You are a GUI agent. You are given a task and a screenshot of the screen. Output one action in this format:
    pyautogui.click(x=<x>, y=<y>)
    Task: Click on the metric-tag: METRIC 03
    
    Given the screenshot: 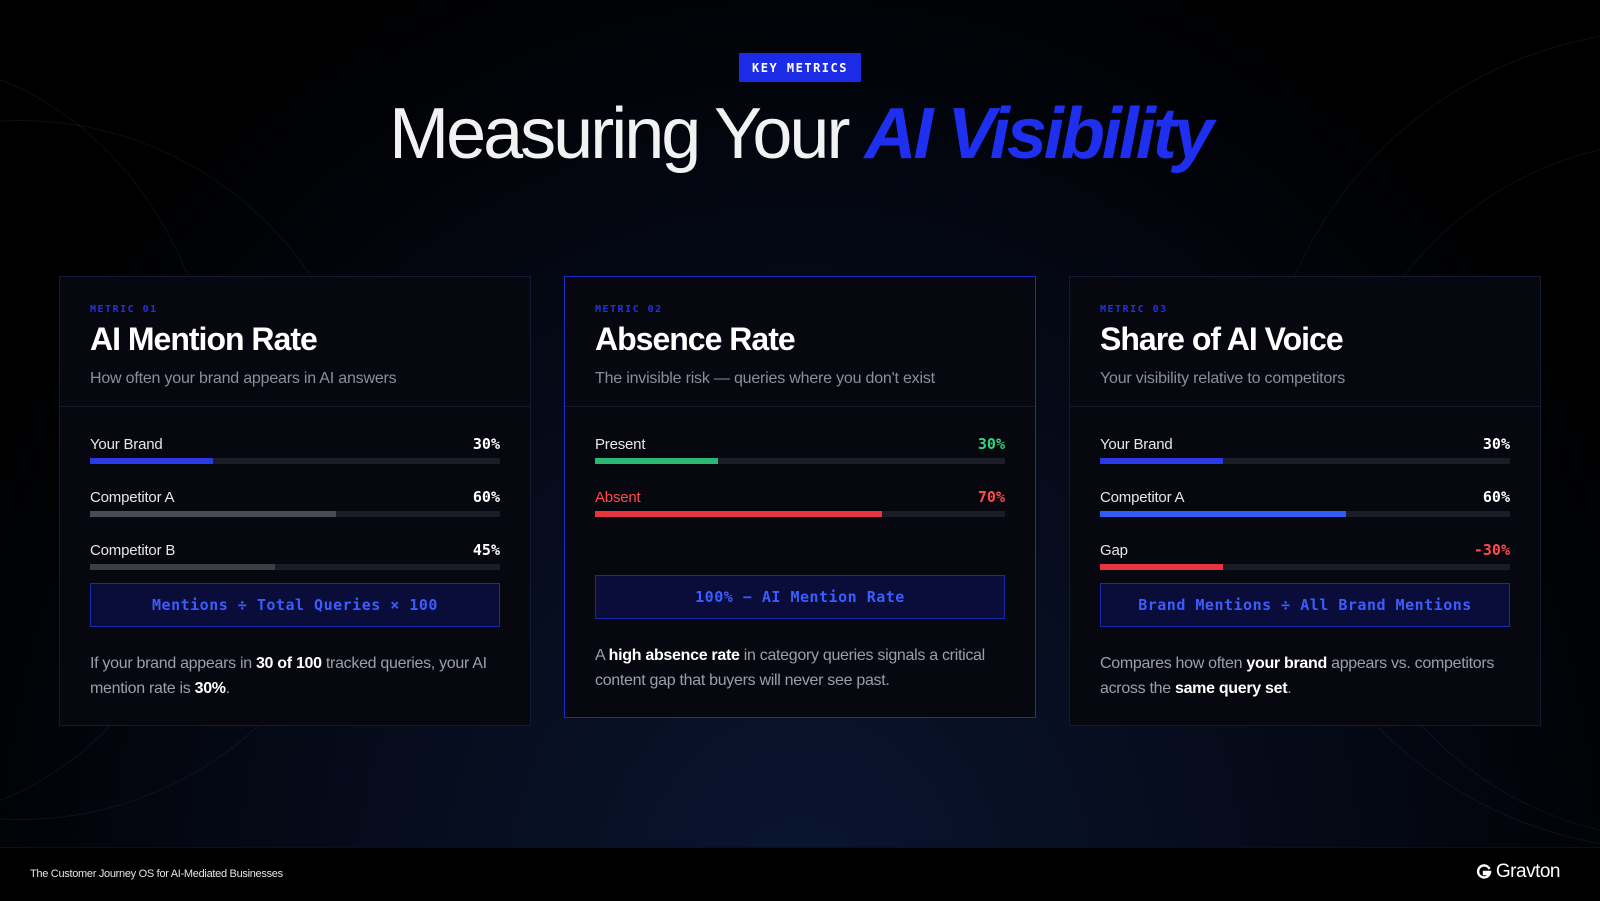 What is the action you would take?
    pyautogui.click(x=1134, y=309)
    